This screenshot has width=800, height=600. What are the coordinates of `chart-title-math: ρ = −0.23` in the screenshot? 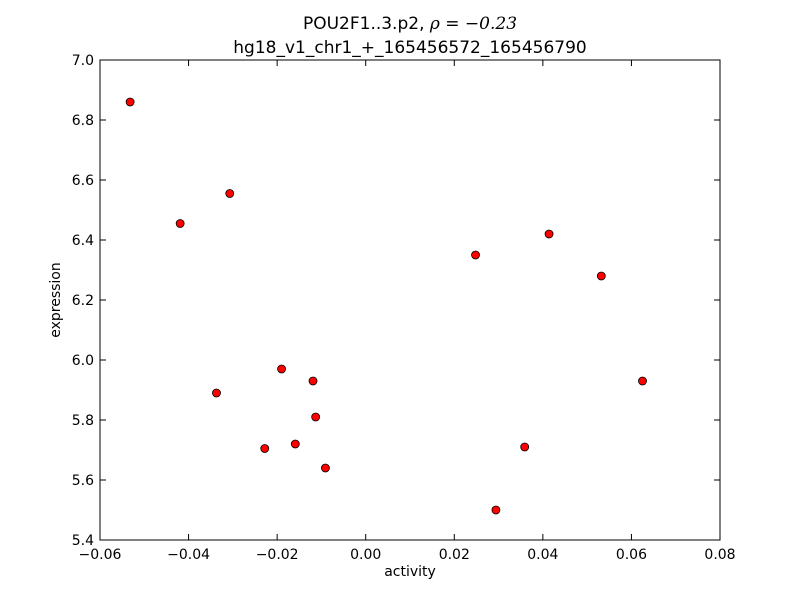 It's located at (473, 24).